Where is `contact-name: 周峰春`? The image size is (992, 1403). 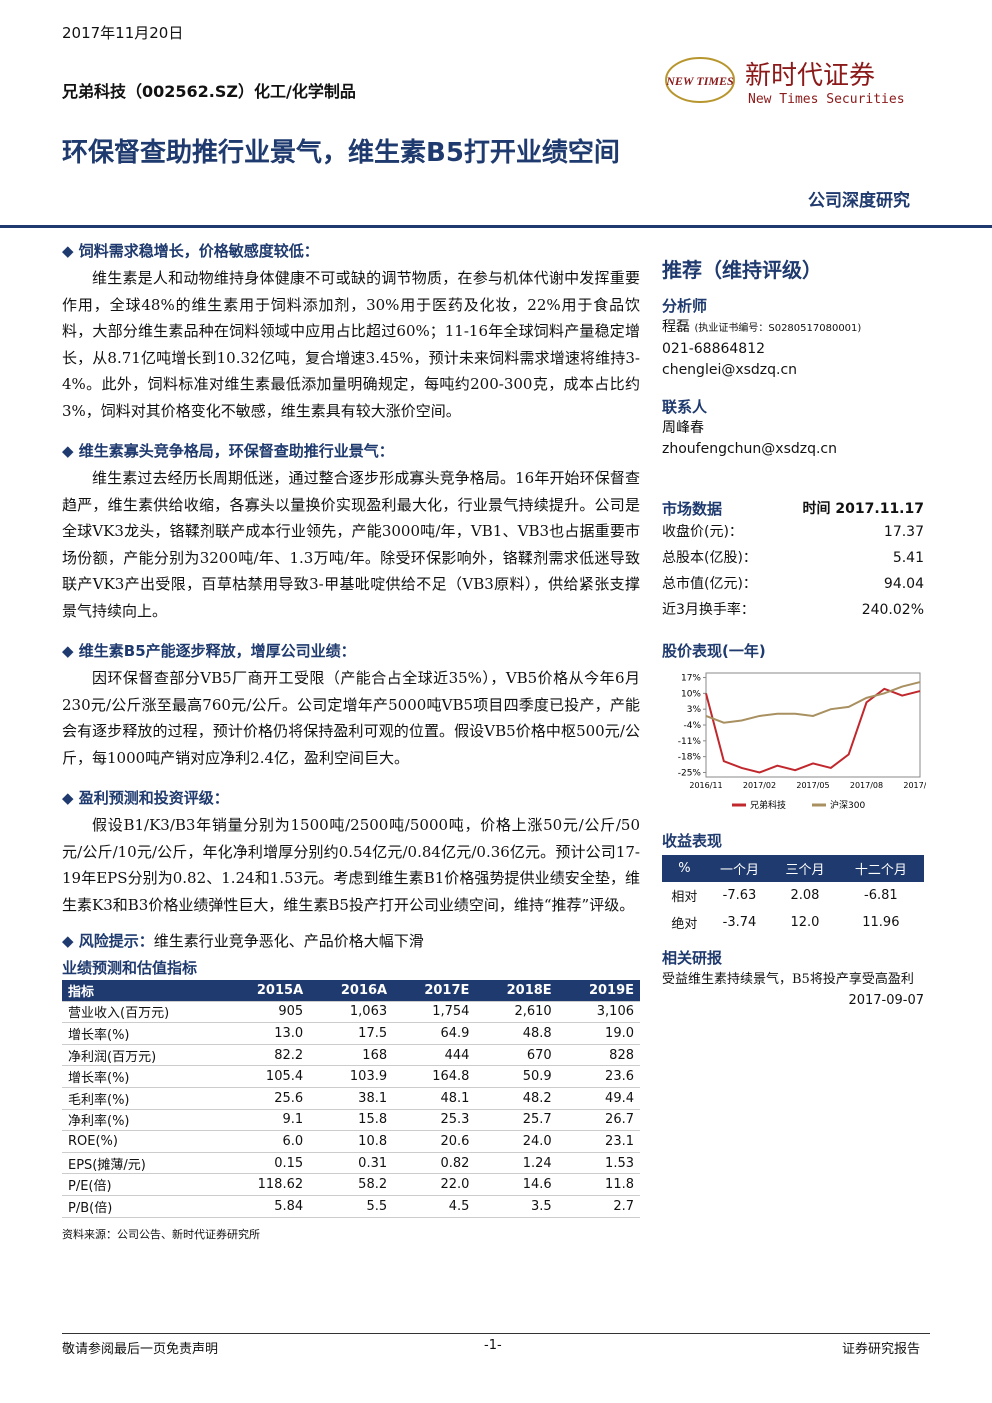
contact-name: 周峰春 is located at coordinates (683, 428).